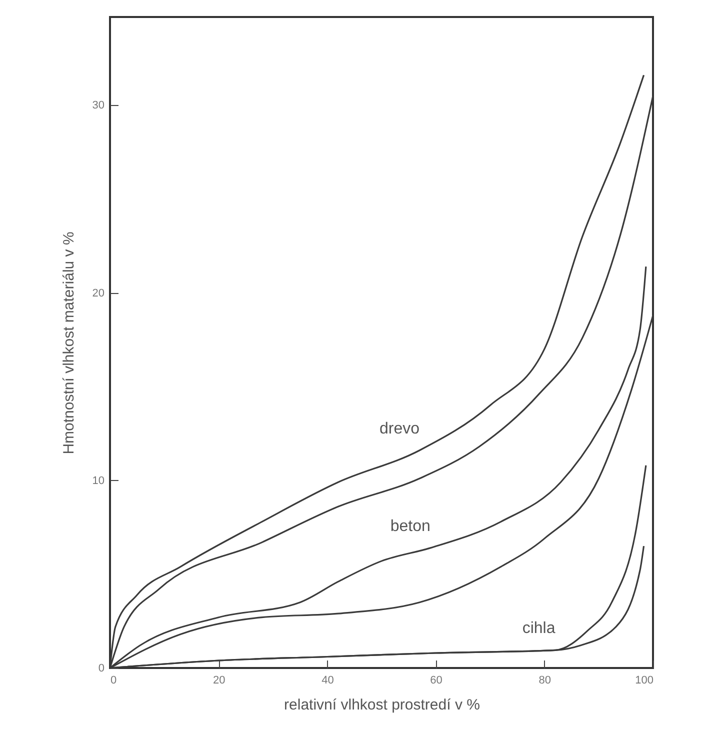  What do you see at coordinates (436, 680) in the screenshot?
I see `x-tick-label: 60` at bounding box center [436, 680].